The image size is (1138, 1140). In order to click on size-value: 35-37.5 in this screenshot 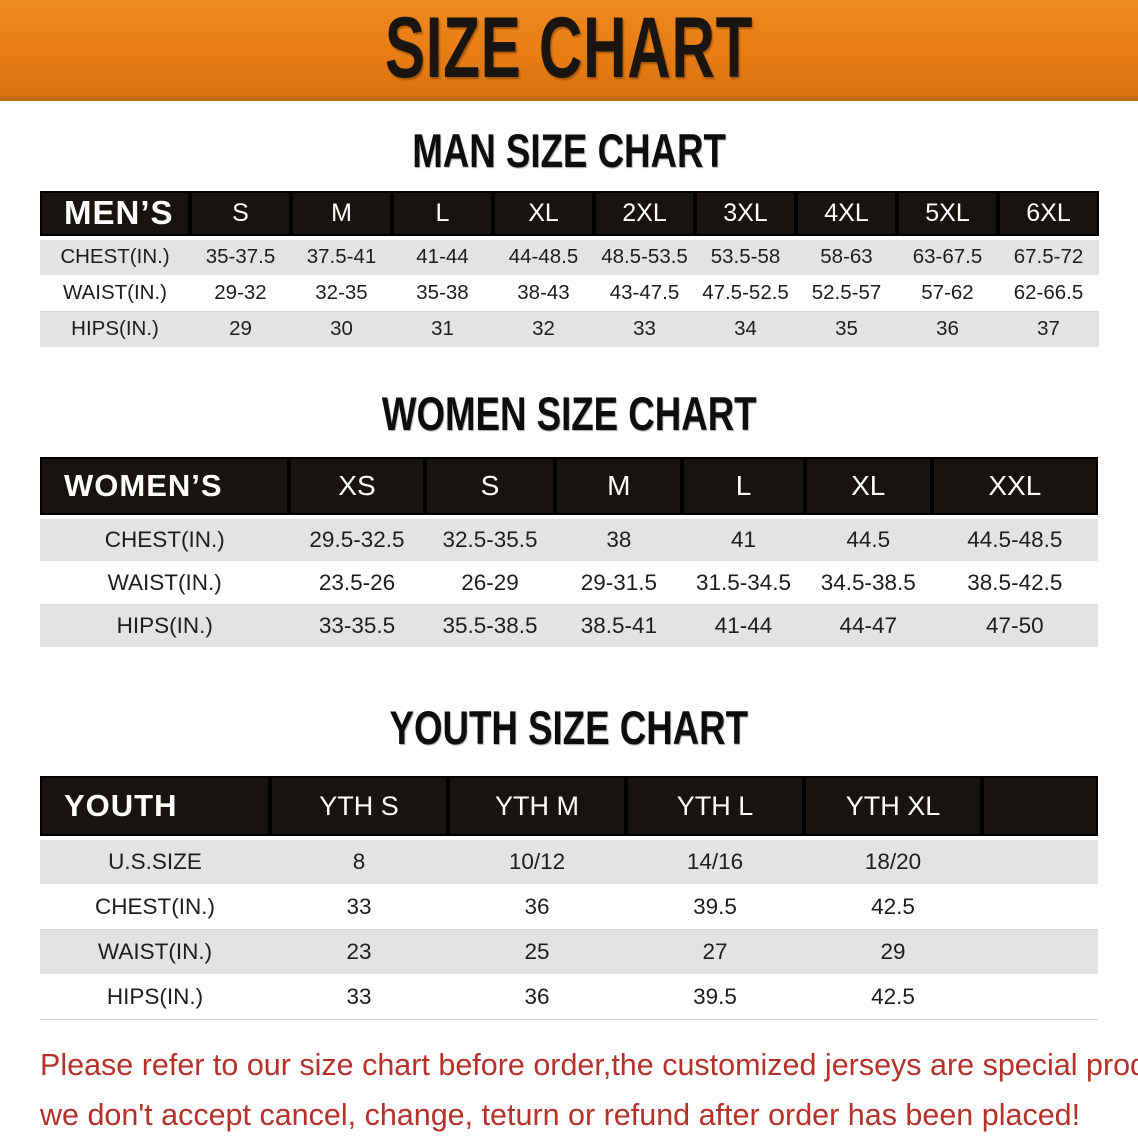, I will do `click(240, 257)`.